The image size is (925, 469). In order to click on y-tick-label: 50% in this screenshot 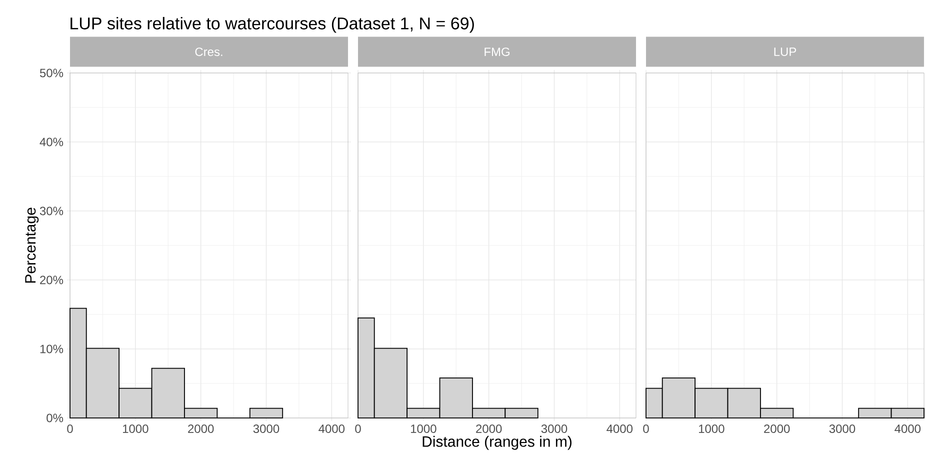, I will do `click(52, 73)`.